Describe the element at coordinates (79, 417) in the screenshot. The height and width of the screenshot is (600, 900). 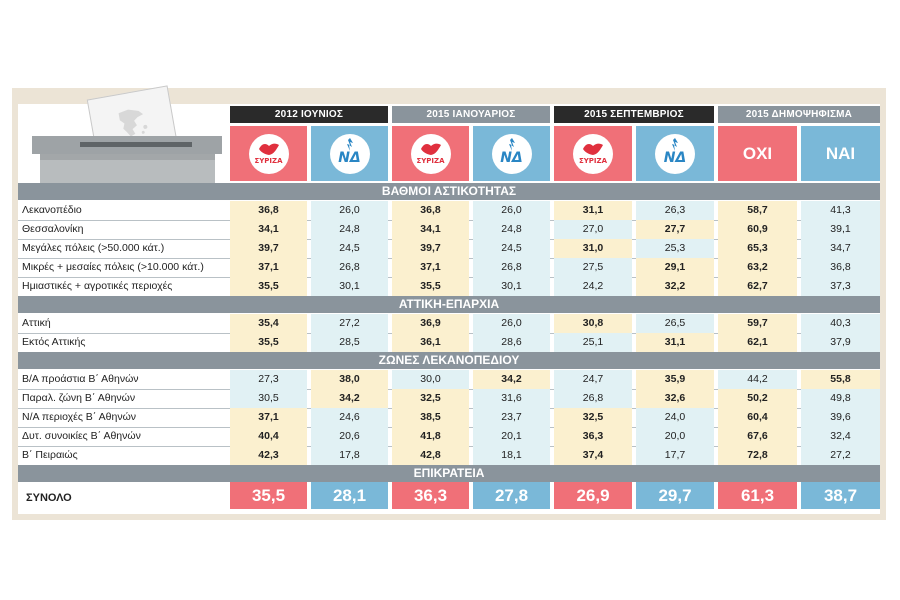
I see `row-label: Ν/Α περιοχές Β΄ Αθηνών` at that location.